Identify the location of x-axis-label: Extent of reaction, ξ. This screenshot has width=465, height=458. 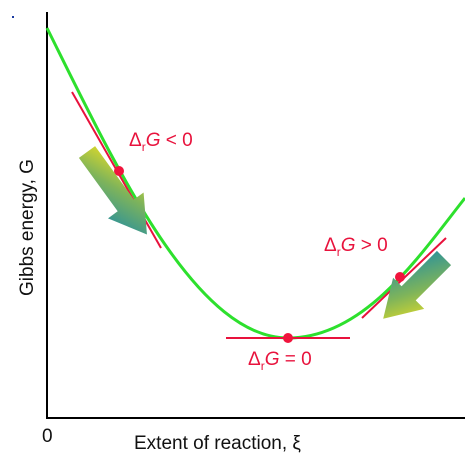
(217, 443).